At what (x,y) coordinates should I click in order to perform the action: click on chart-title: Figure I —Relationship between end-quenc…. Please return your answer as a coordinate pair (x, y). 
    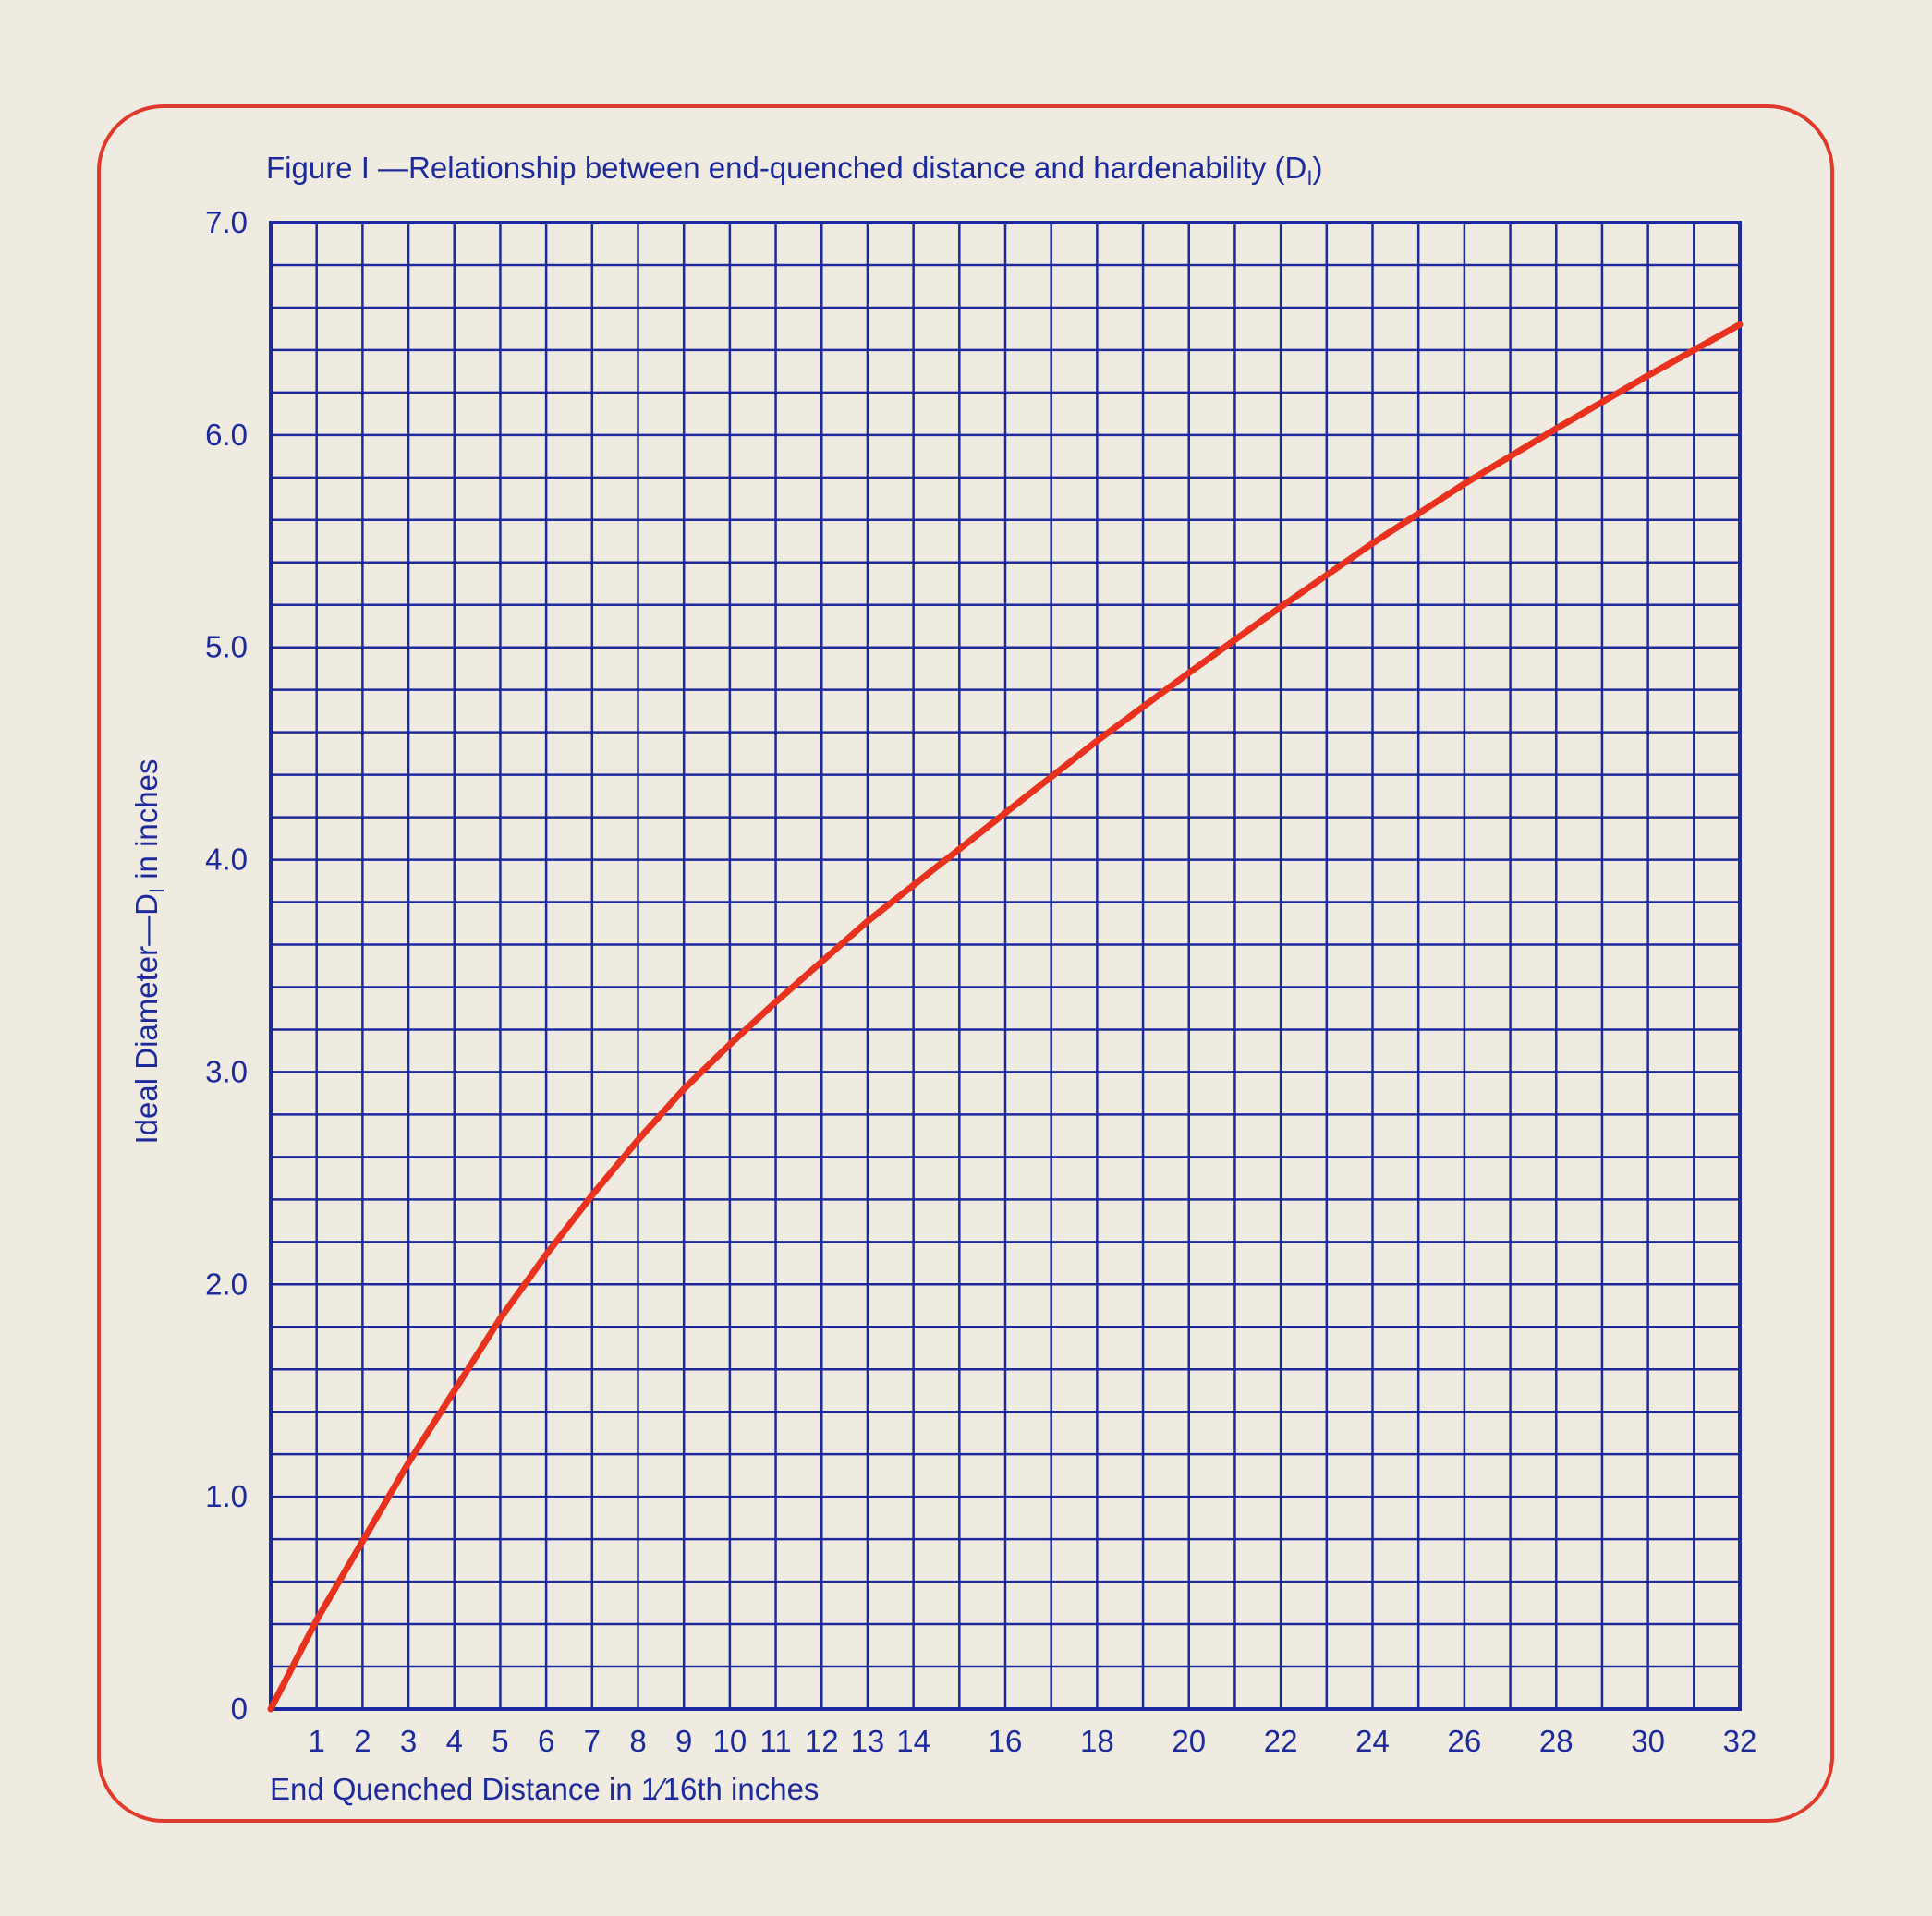
    Looking at the image, I should click on (794, 170).